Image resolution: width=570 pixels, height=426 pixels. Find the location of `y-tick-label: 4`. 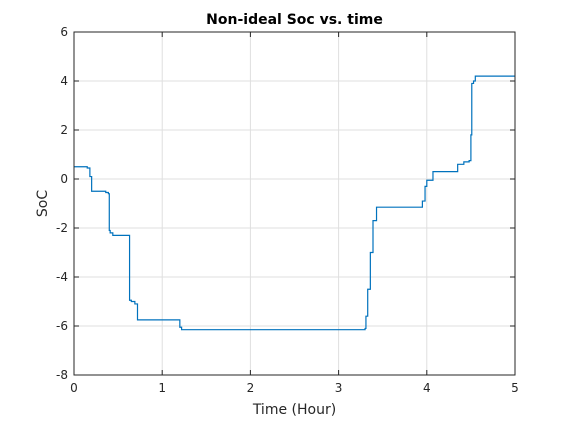

y-tick-label: 4 is located at coordinates (64, 81).